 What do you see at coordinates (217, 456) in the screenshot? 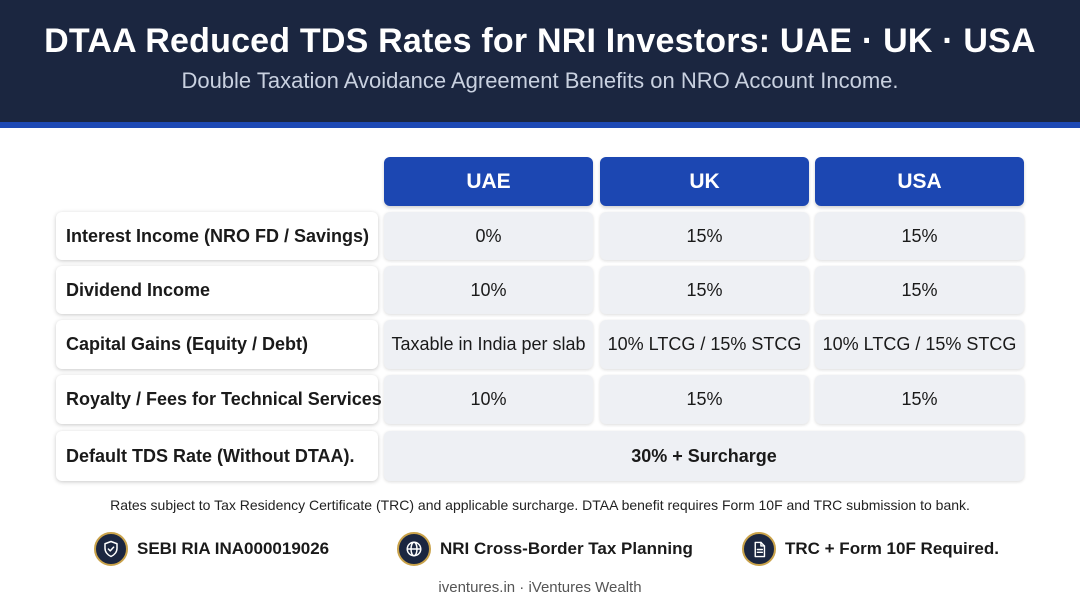
I see `row-label-default-tds: Default TDS Rate (Without DTAA).` at bounding box center [217, 456].